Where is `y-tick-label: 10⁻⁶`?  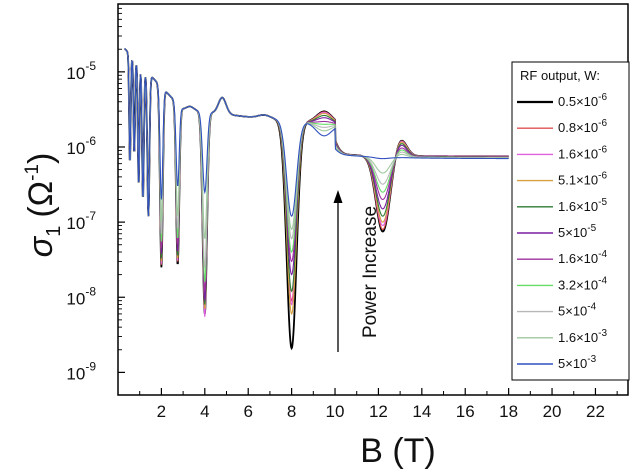
y-tick-label: 10⁻⁶ is located at coordinates (81, 146).